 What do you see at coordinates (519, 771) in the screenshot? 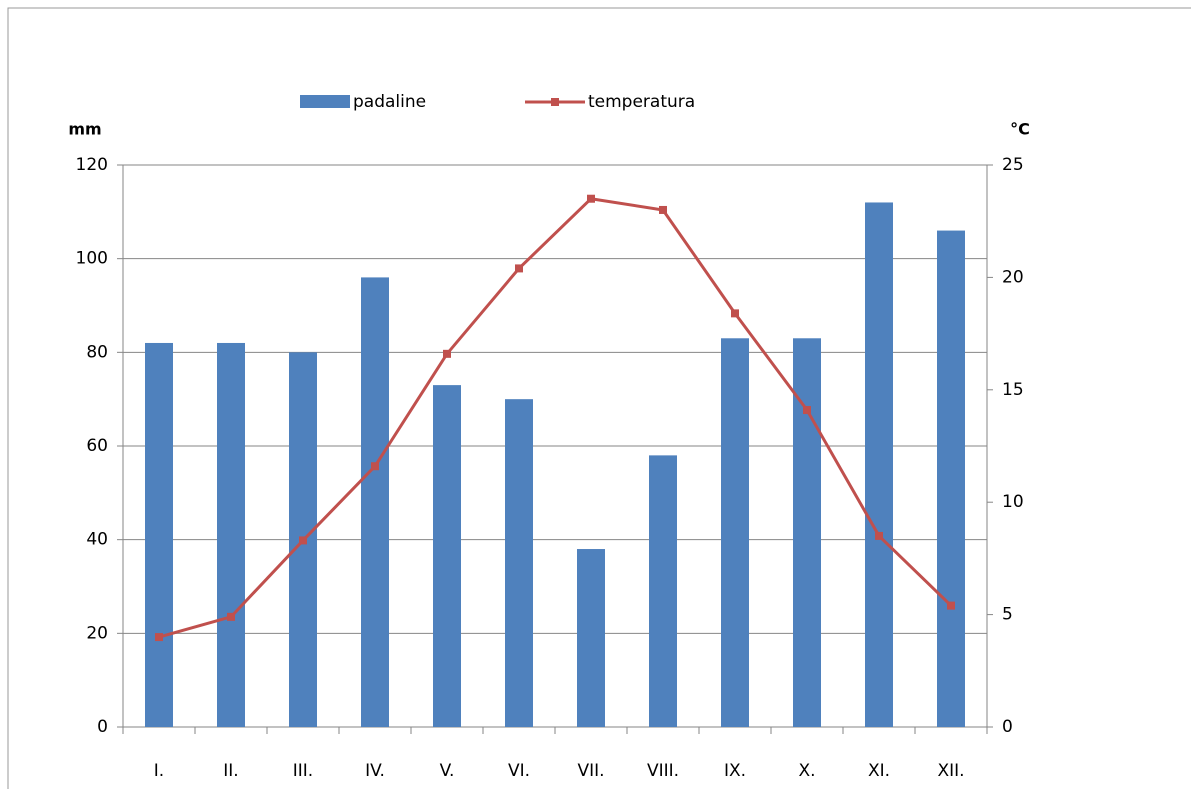
I see `x-tick-label: VI.` at bounding box center [519, 771].